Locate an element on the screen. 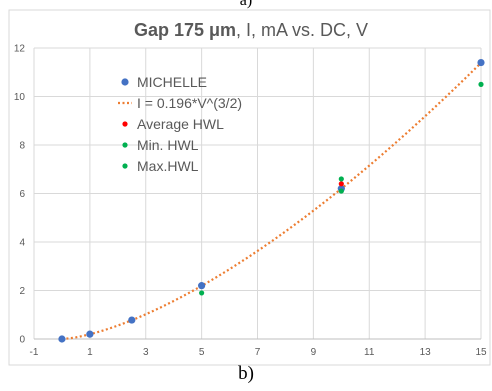 The height and width of the screenshot is (391, 492). x-tick-label: 11 is located at coordinates (369, 352).